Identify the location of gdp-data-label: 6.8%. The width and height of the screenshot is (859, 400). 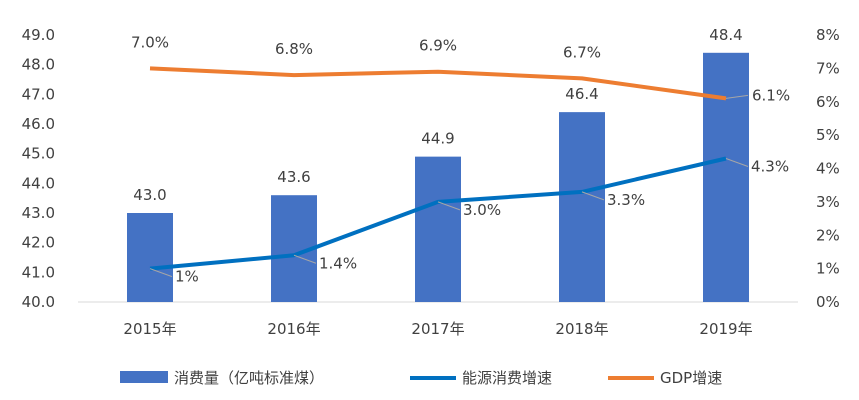
(294, 49).